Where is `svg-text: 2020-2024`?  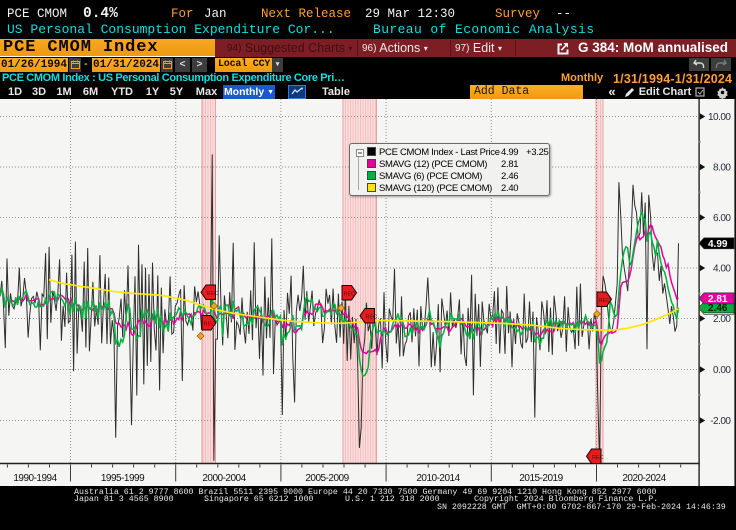
svg-text: 2020-2024 is located at coordinates (644, 478).